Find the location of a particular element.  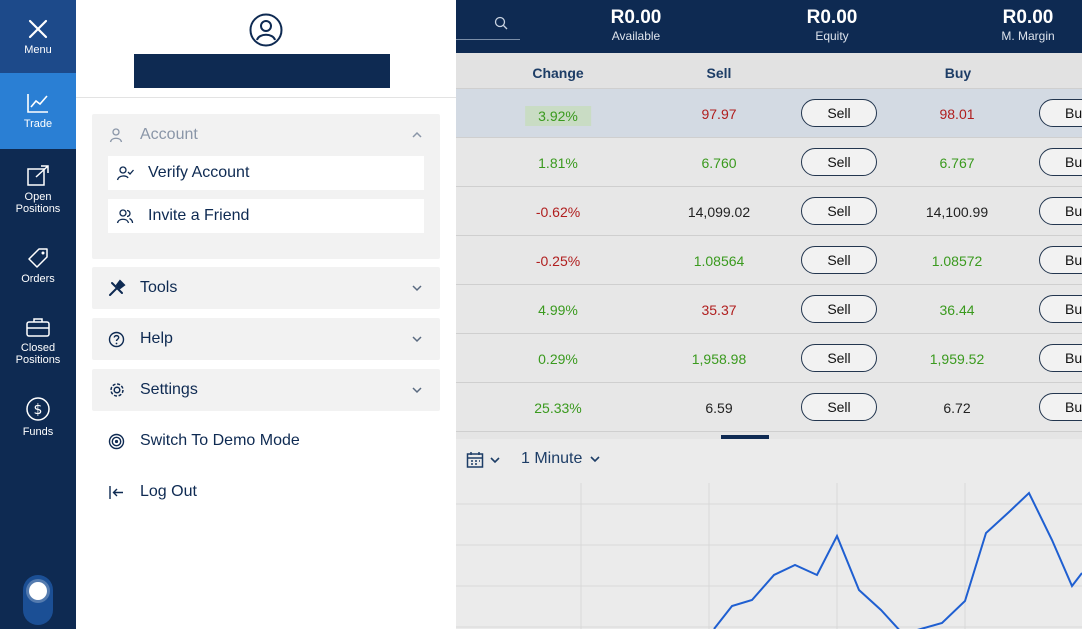

help-row: Help is located at coordinates (266, 339).